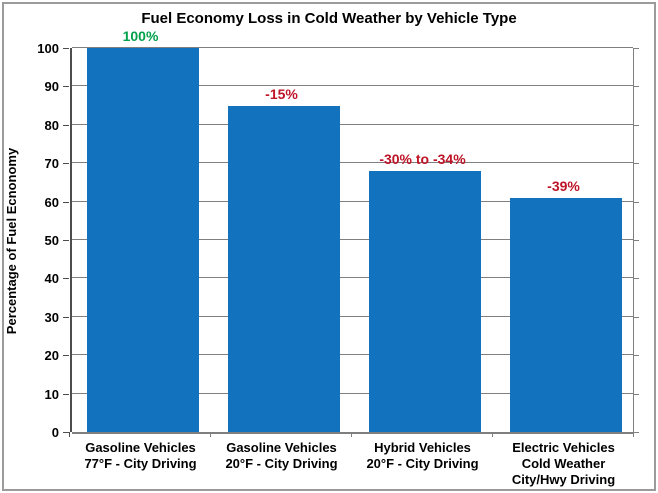  Describe the element at coordinates (140, 463) in the screenshot. I see `x-axis-label-line: 77°F - City Driving` at that location.